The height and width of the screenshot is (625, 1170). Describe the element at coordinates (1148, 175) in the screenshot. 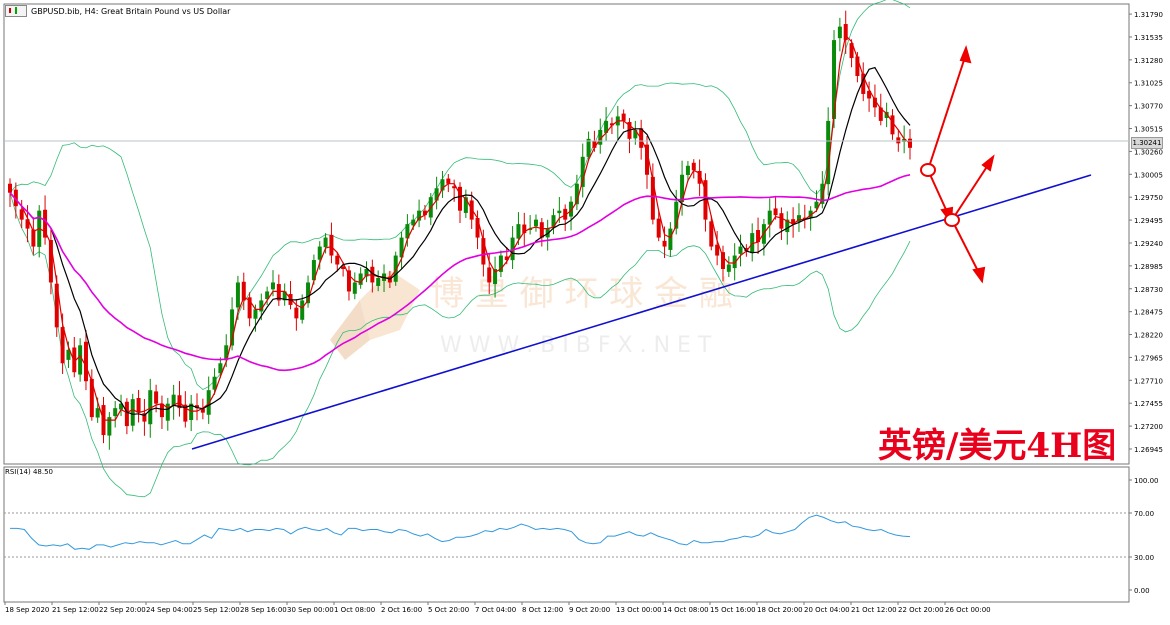

I see `price-tick-label: 1.30005` at that location.